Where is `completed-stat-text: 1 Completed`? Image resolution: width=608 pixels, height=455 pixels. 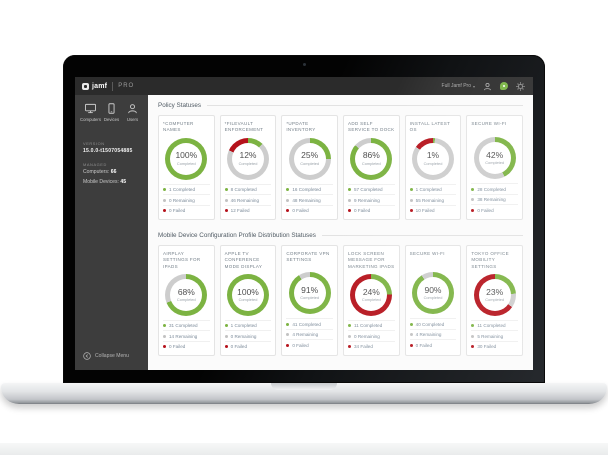 completed-stat-text: 1 Completed is located at coordinates (428, 190).